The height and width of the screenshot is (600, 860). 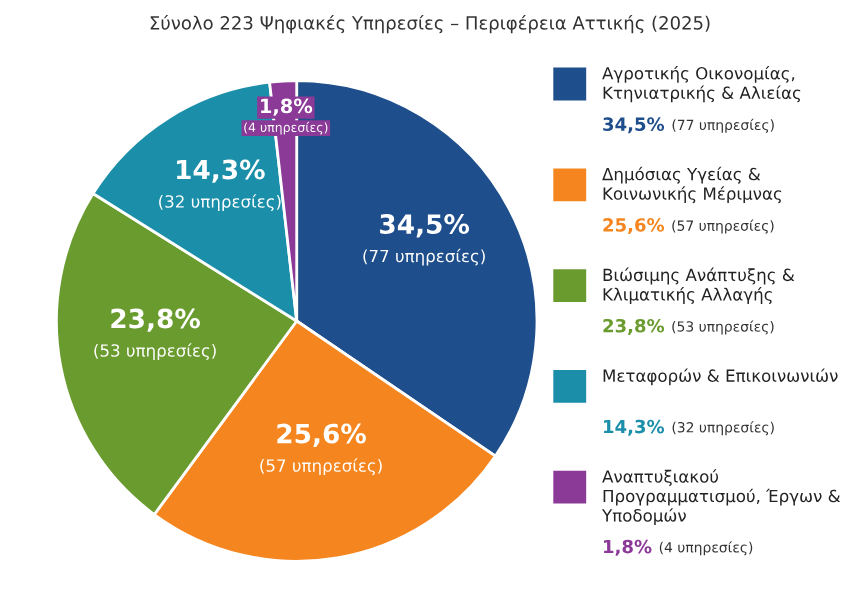 What do you see at coordinates (699, 285) in the screenshot?
I see `legend-label: Βιώσιμης Ανάπτυξης & Κλιματικής Αλλαγής` at bounding box center [699, 285].